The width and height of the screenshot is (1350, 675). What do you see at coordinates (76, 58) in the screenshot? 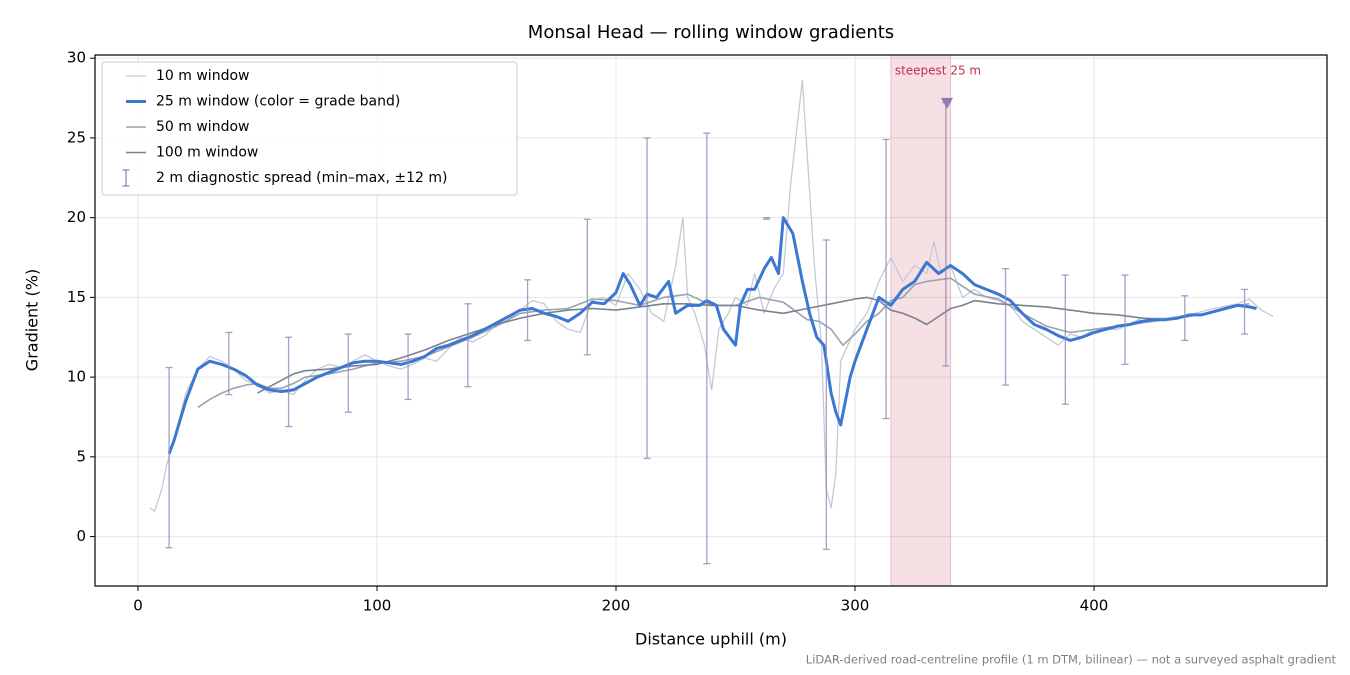
I see `y-tick-label: 30` at bounding box center [76, 58].